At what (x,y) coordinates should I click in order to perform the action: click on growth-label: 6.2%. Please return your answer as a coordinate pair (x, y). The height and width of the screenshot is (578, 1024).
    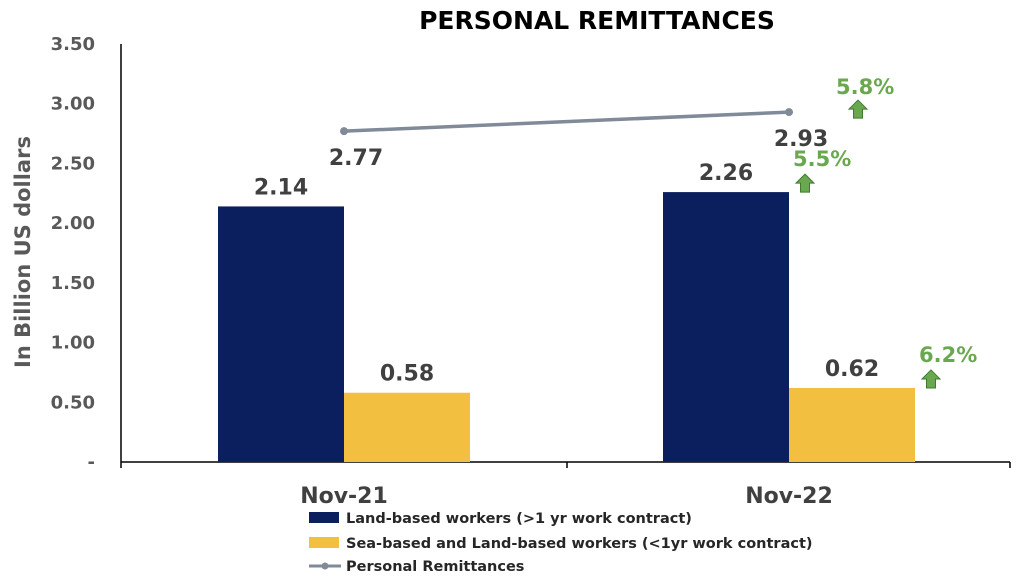
    Looking at the image, I should click on (948, 355).